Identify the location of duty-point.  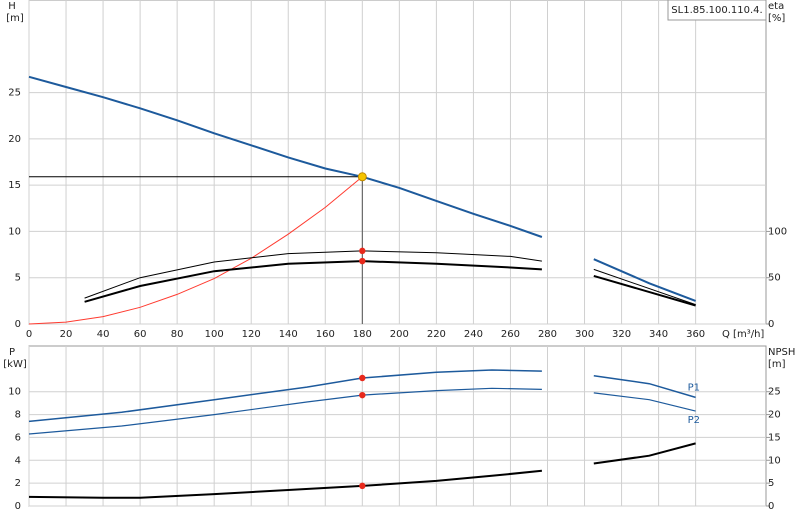
(362, 177).